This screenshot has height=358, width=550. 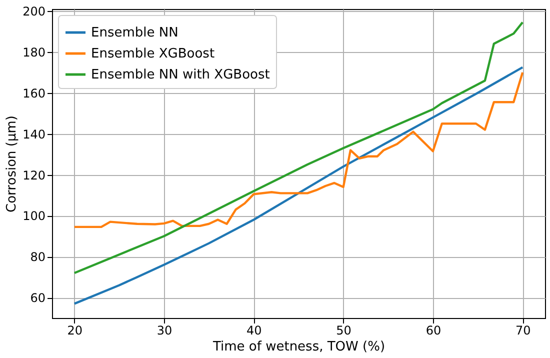 I want to click on y-tick-label: 140, so click(x=34, y=134).